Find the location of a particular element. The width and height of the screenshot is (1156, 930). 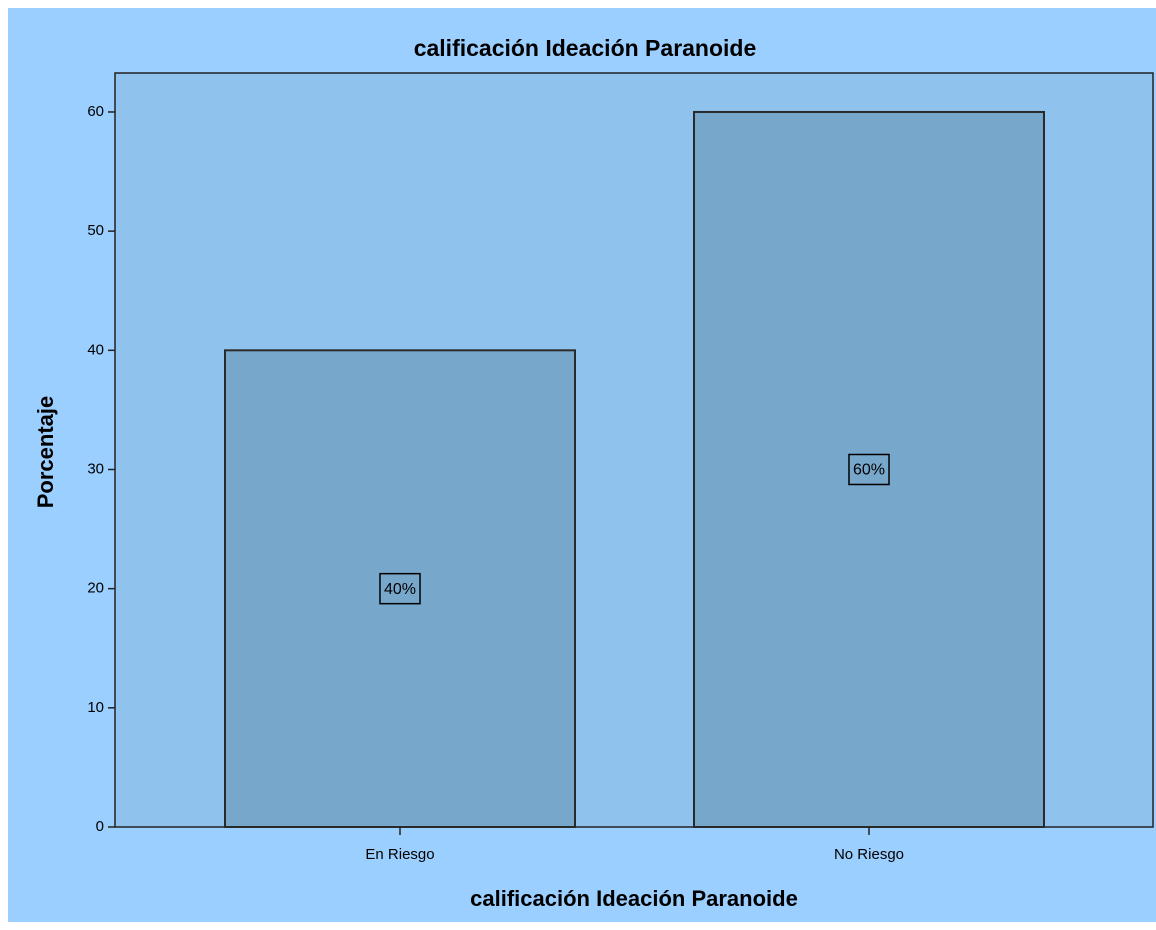

y-axis-label: Porcentaje is located at coordinates (45, 452).